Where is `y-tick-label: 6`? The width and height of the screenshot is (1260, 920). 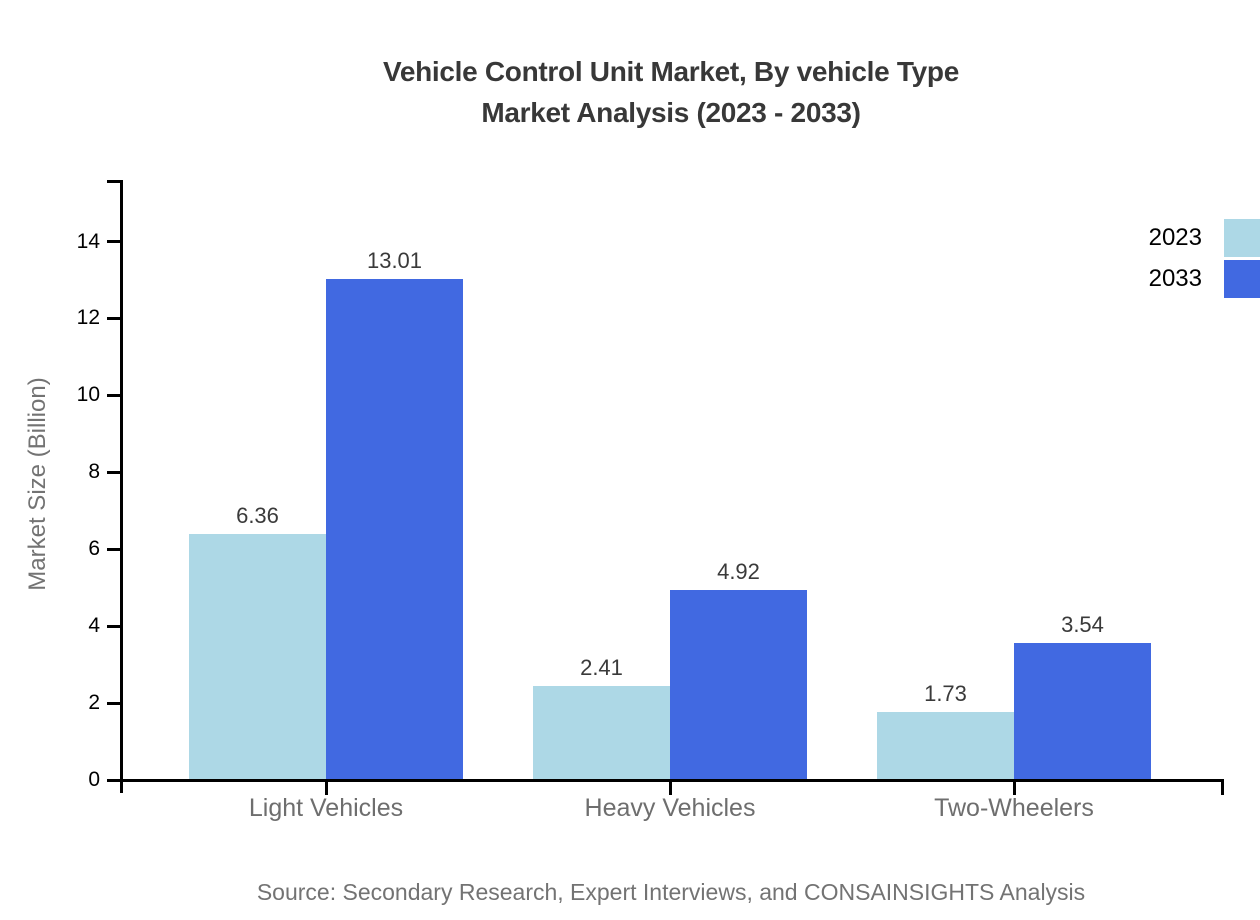 y-tick-label: 6 is located at coordinates (94, 549).